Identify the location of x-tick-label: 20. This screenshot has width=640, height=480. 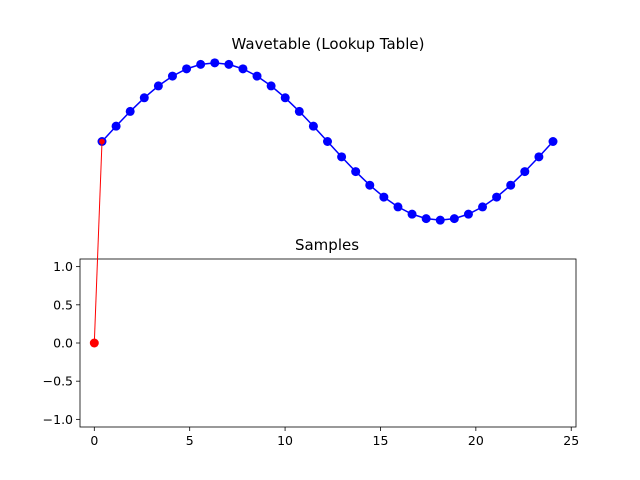
(476, 440).